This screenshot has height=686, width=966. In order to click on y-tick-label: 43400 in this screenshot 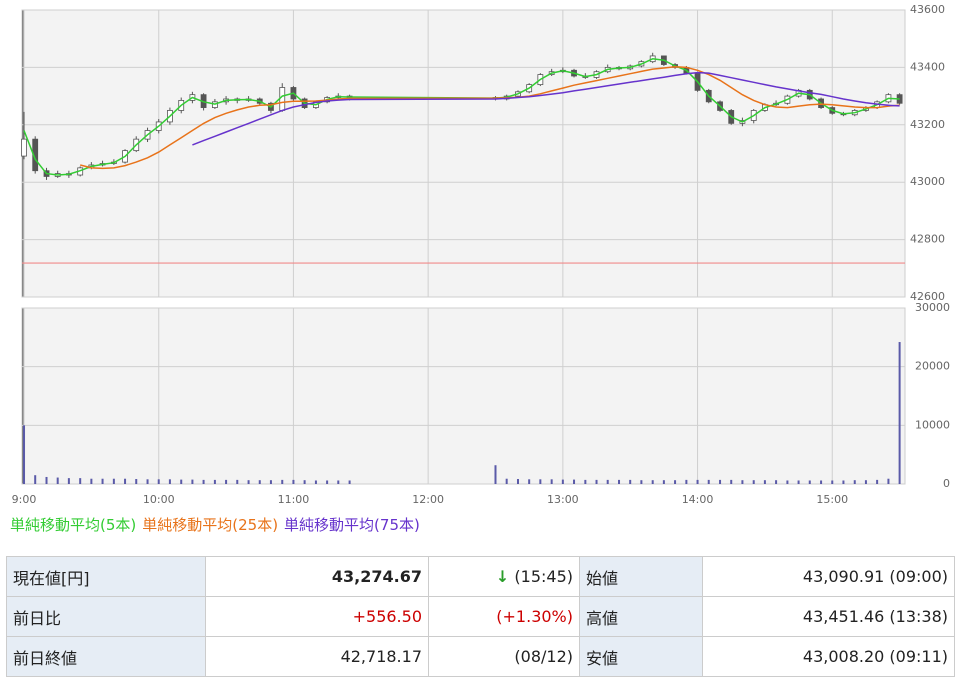, I will do `click(927, 66)`.